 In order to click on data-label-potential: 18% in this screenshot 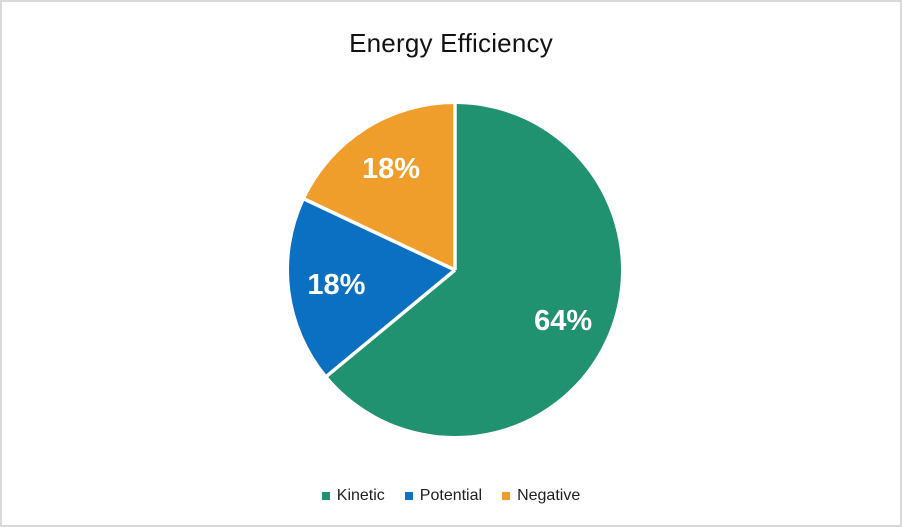, I will do `click(336, 285)`.